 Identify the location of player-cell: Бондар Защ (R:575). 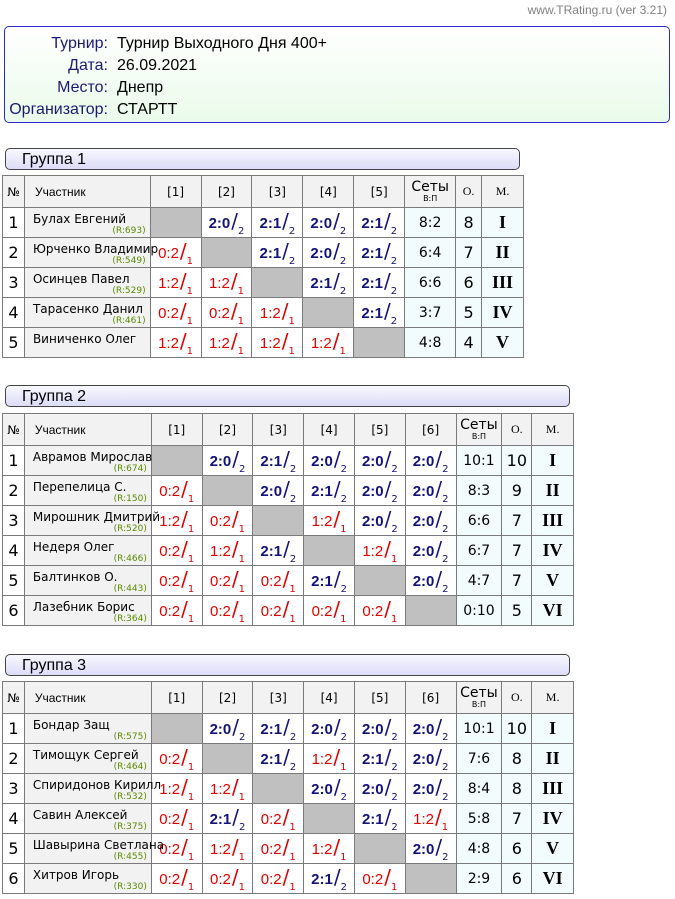
(87, 728).